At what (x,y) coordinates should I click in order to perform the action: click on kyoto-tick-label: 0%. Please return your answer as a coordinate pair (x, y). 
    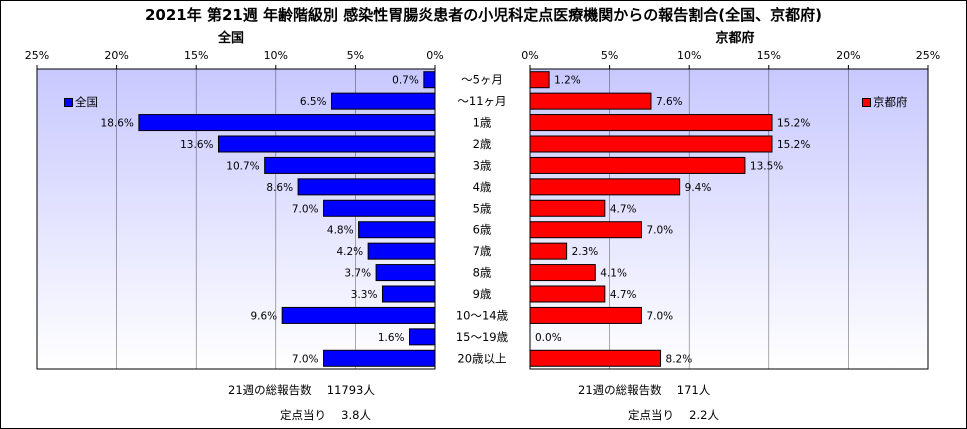
    Looking at the image, I should click on (529, 55).